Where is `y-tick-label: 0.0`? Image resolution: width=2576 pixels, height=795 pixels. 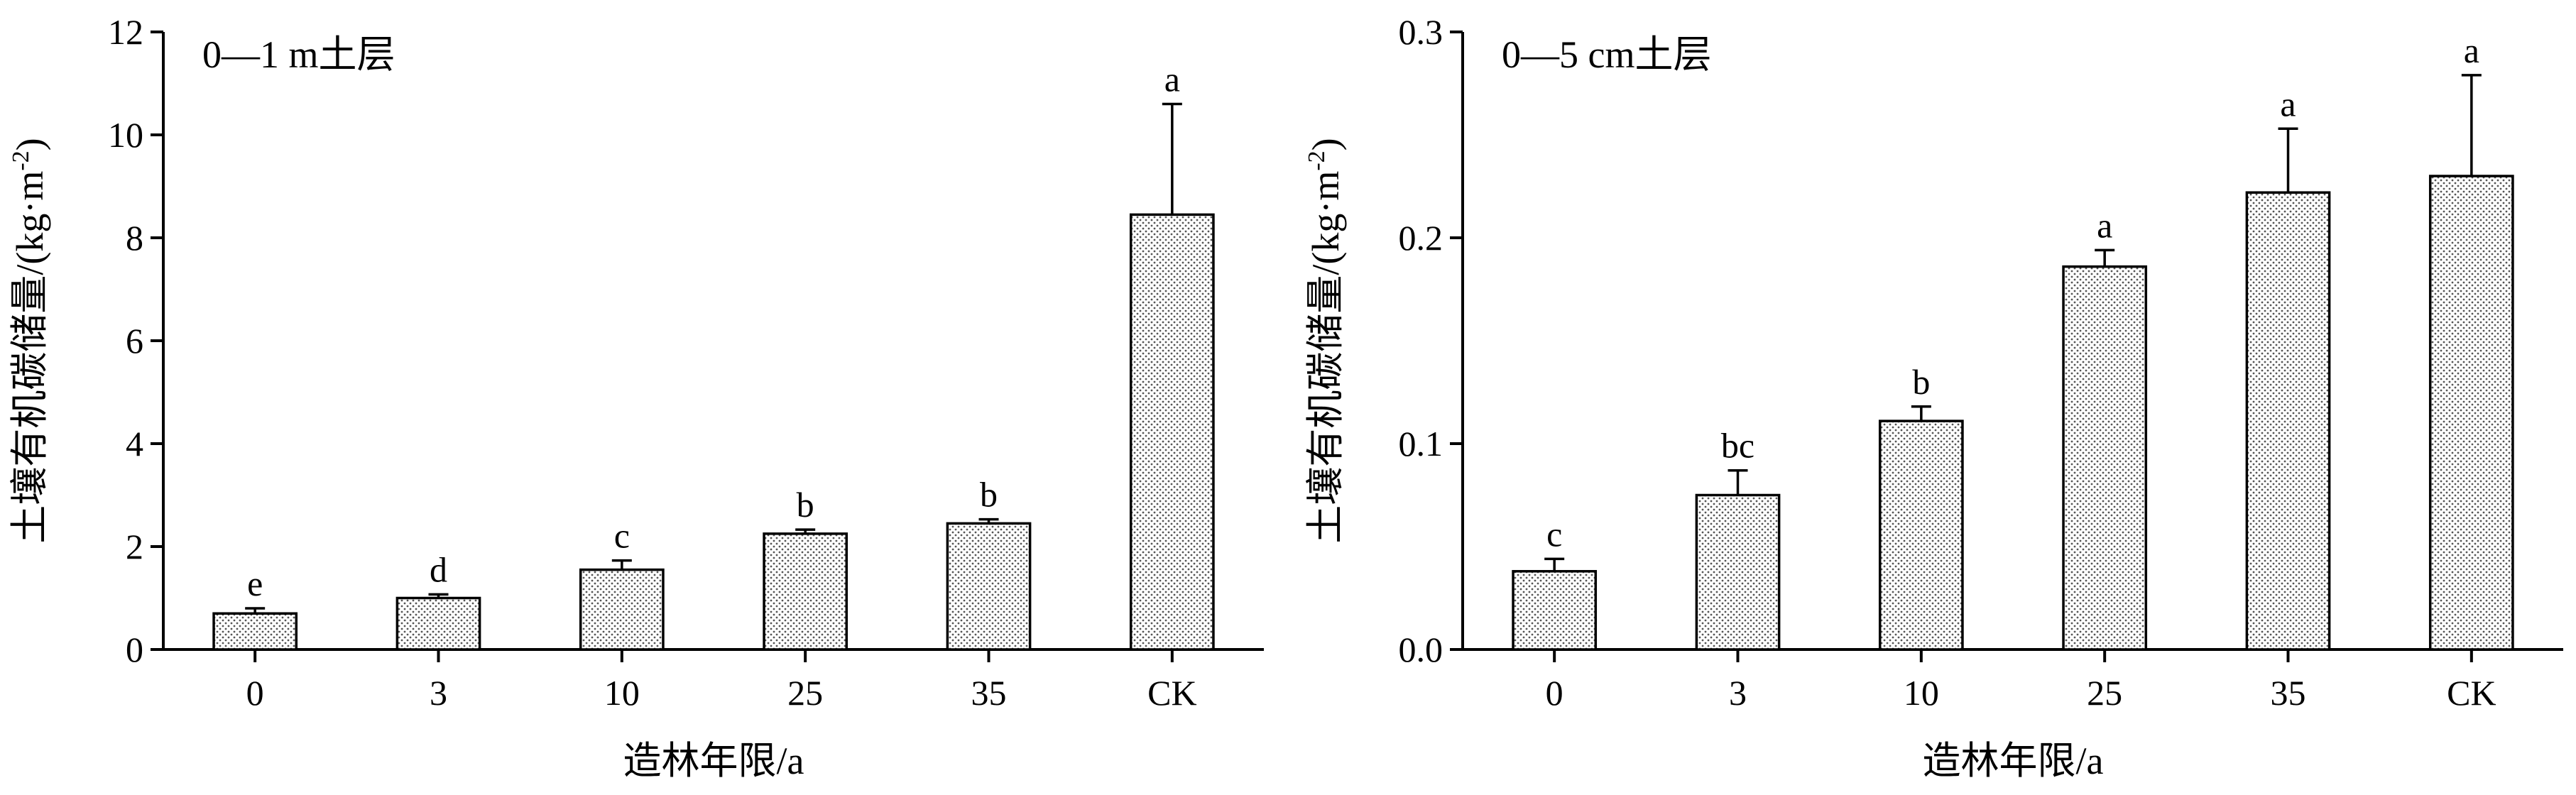 y-tick-label: 0.0 is located at coordinates (1421, 649).